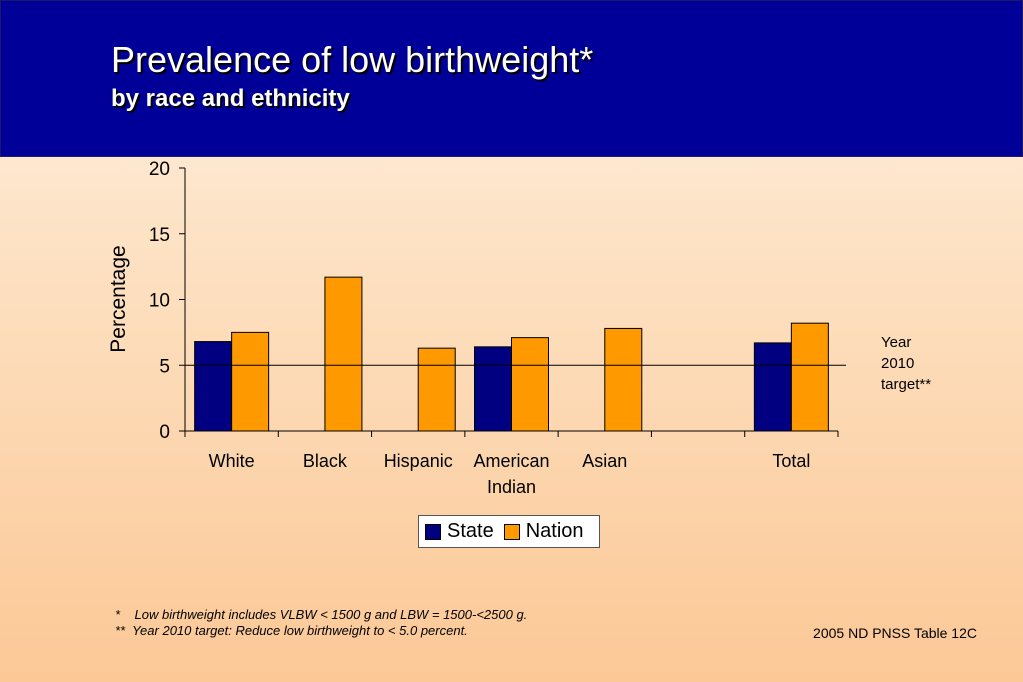  I want to click on x-category-label: Indian, so click(511, 487).